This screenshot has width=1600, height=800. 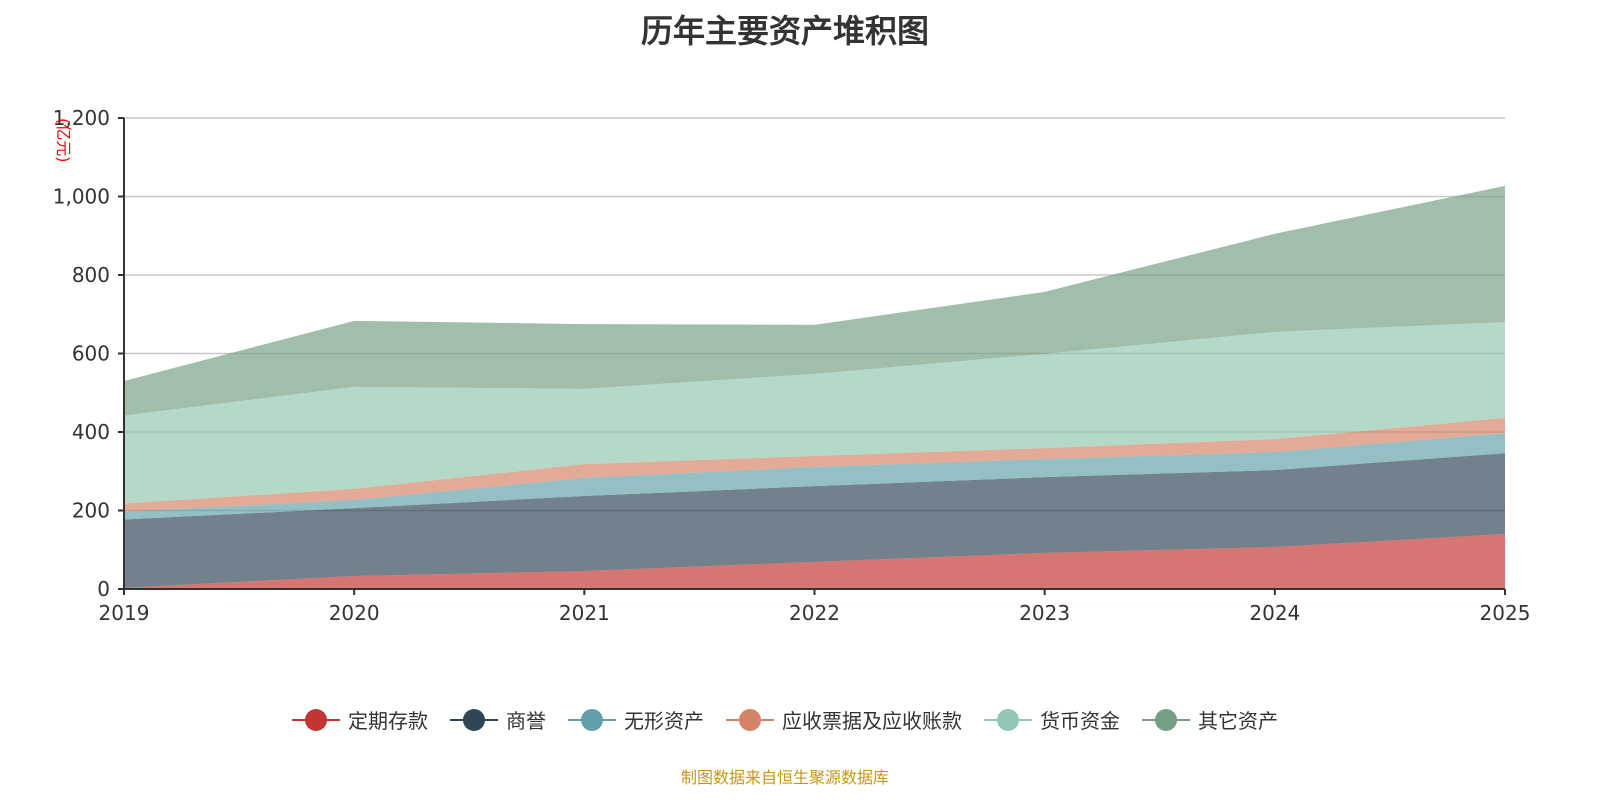 What do you see at coordinates (91, 511) in the screenshot?
I see `y-tick-label: 200` at bounding box center [91, 511].